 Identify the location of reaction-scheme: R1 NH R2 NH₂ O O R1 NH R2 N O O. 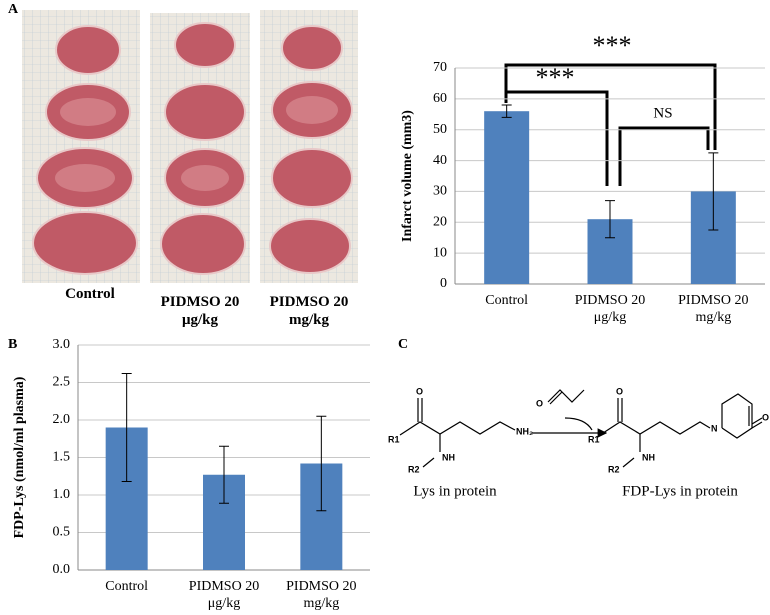
(578, 430).